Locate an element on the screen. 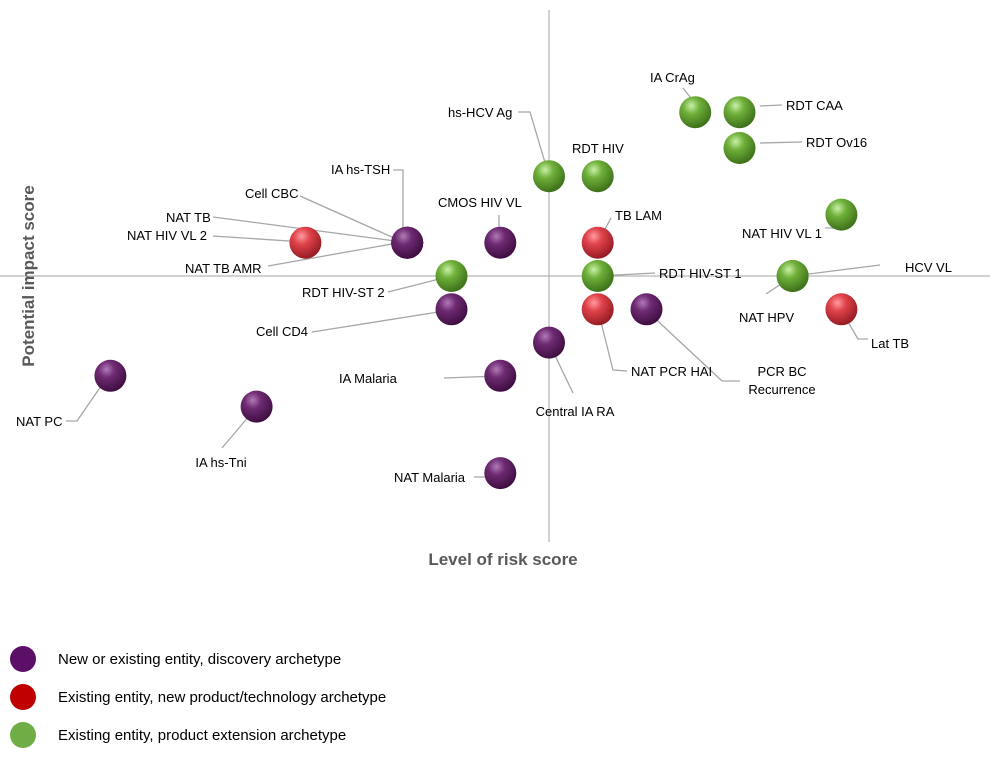 This screenshot has width=1000, height=757. data-point-pcr-bc-recurrence is located at coordinates (646, 309).